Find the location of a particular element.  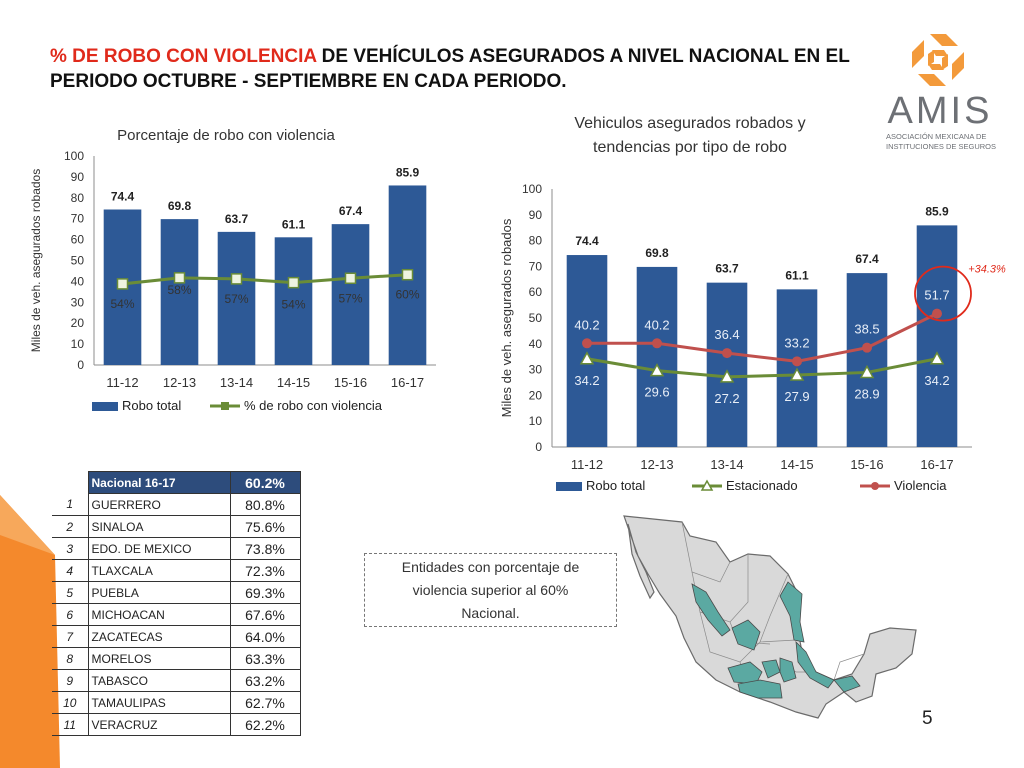

chart-y-tick-label: 0 is located at coordinates (538, 447).